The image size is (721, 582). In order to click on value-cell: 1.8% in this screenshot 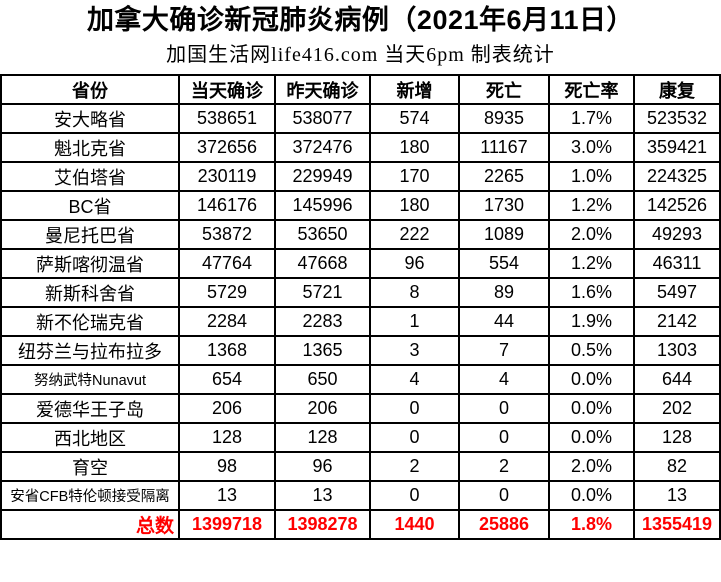, I will do `click(591, 524)`.